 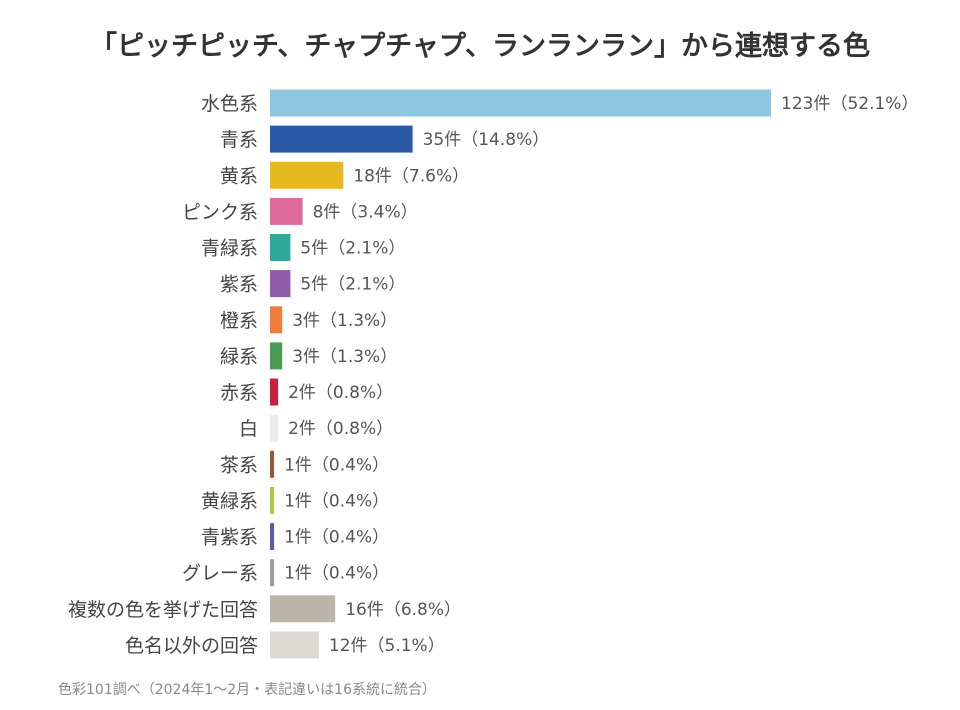 What do you see at coordinates (229, 104) in the screenshot?
I see `category-label: 水色系` at bounding box center [229, 104].